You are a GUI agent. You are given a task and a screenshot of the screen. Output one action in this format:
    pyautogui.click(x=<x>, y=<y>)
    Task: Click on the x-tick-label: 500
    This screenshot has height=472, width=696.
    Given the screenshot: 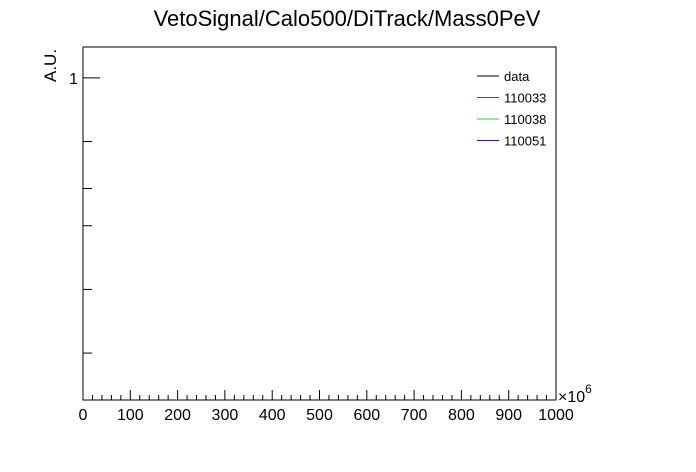 What is the action you would take?
    pyautogui.click(x=319, y=415)
    